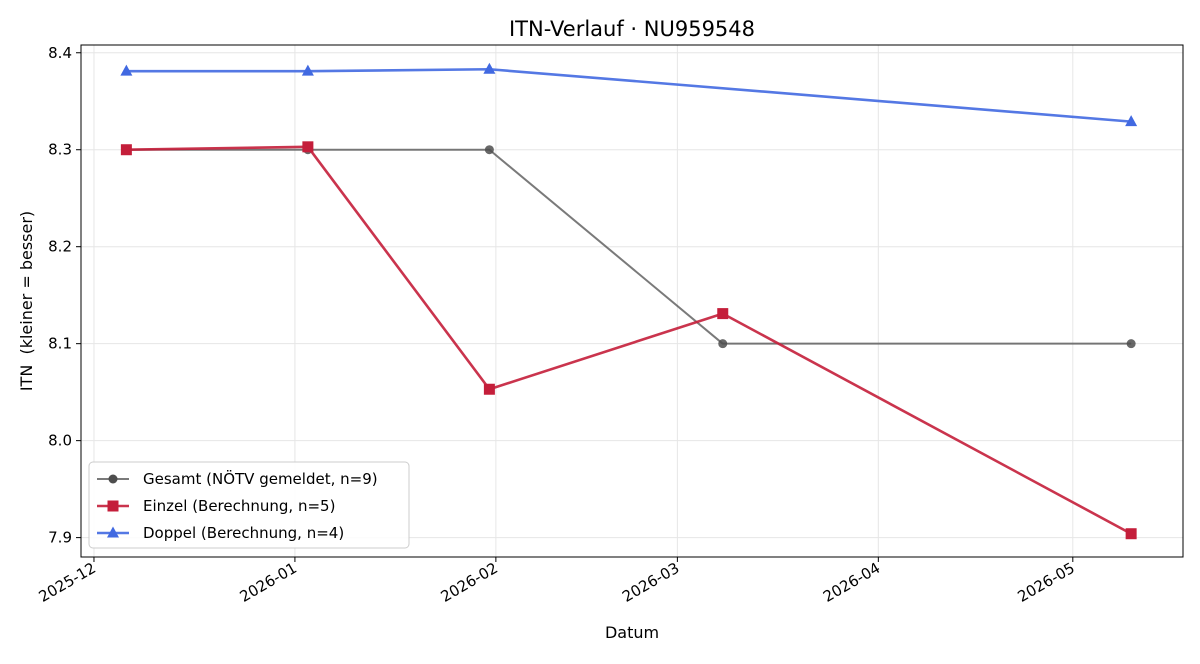  I want to click on x-tick-label: 2025-12, so click(67, 582).